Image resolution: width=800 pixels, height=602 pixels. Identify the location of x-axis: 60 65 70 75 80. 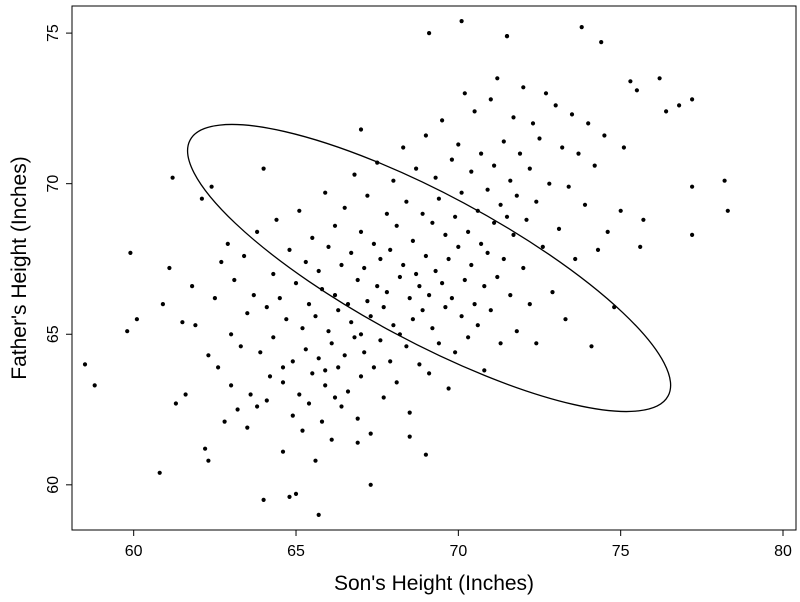
(458, 545).